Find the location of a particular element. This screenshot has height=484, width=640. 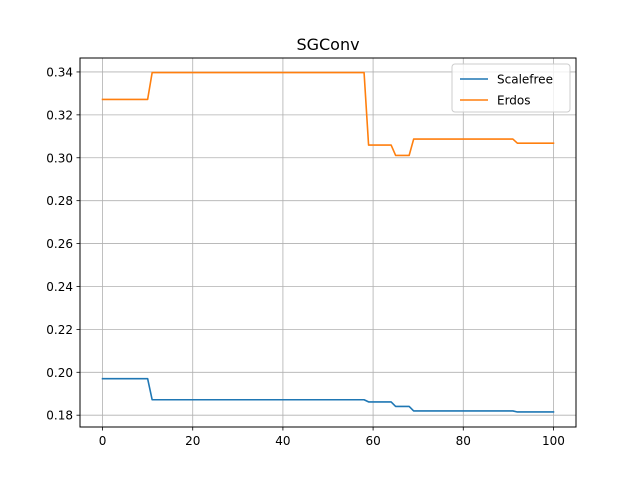

x-tick-label: 20 is located at coordinates (192, 441).